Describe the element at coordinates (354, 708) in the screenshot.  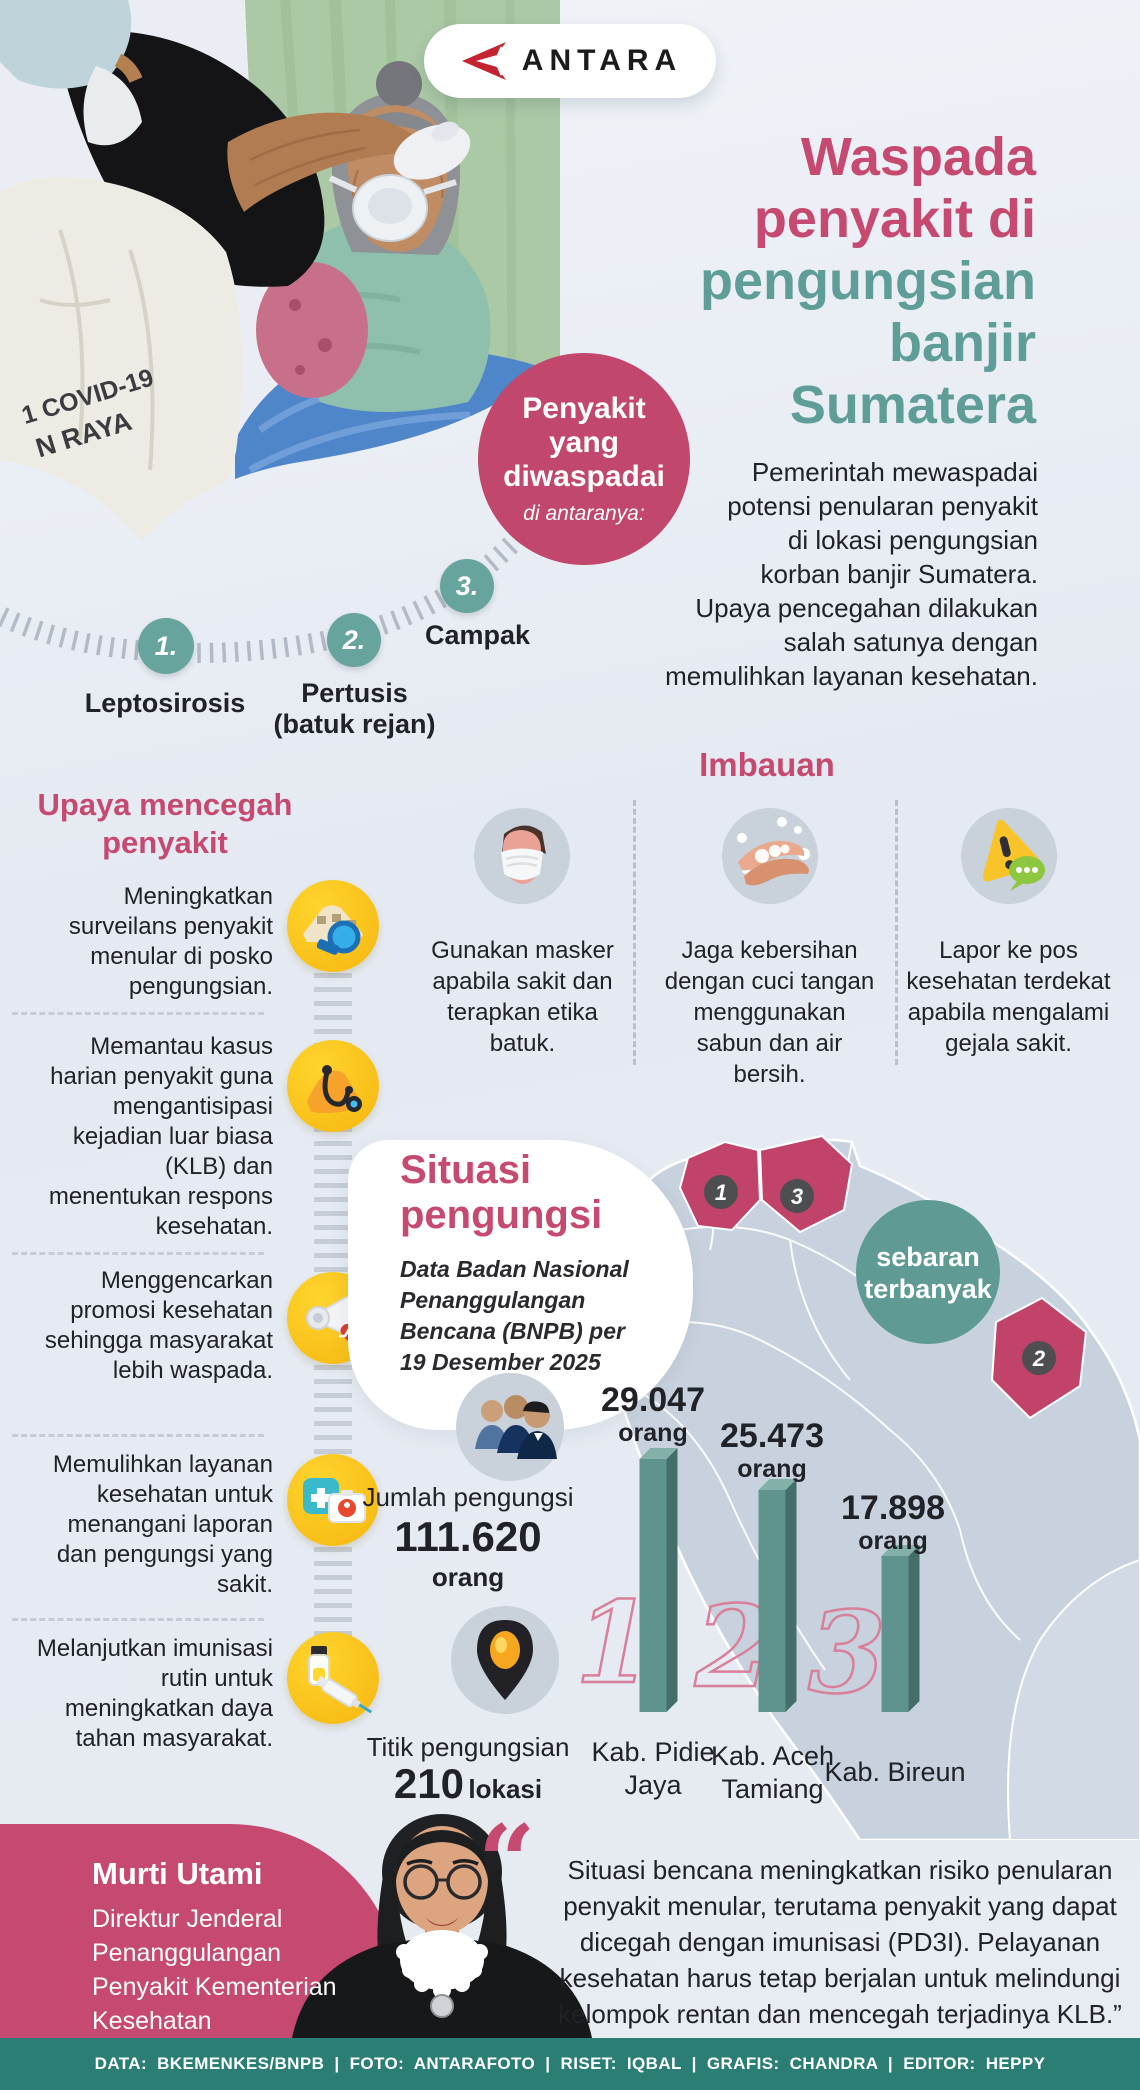
I see `disease-2-label: Pertusis (batuk rejan)` at that location.